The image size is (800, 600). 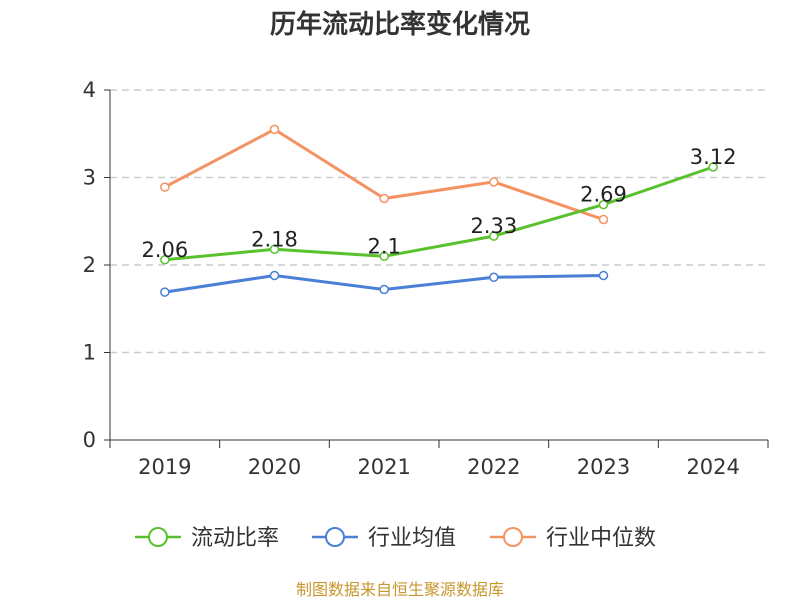 I want to click on data-label: 2.18, so click(x=274, y=239).